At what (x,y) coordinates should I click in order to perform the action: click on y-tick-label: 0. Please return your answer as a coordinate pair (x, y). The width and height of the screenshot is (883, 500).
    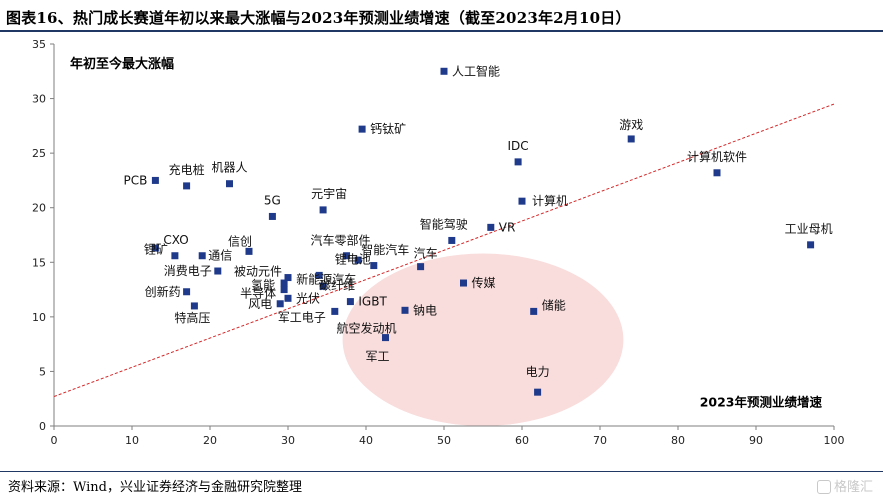
    Looking at the image, I should click on (42, 426).